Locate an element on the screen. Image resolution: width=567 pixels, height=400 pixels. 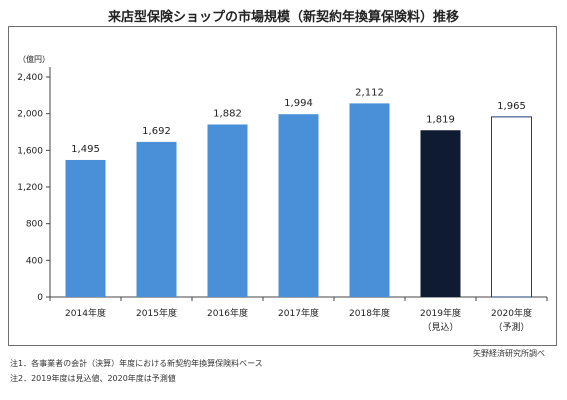
y-tick-label: 2,000 is located at coordinates (30, 115).